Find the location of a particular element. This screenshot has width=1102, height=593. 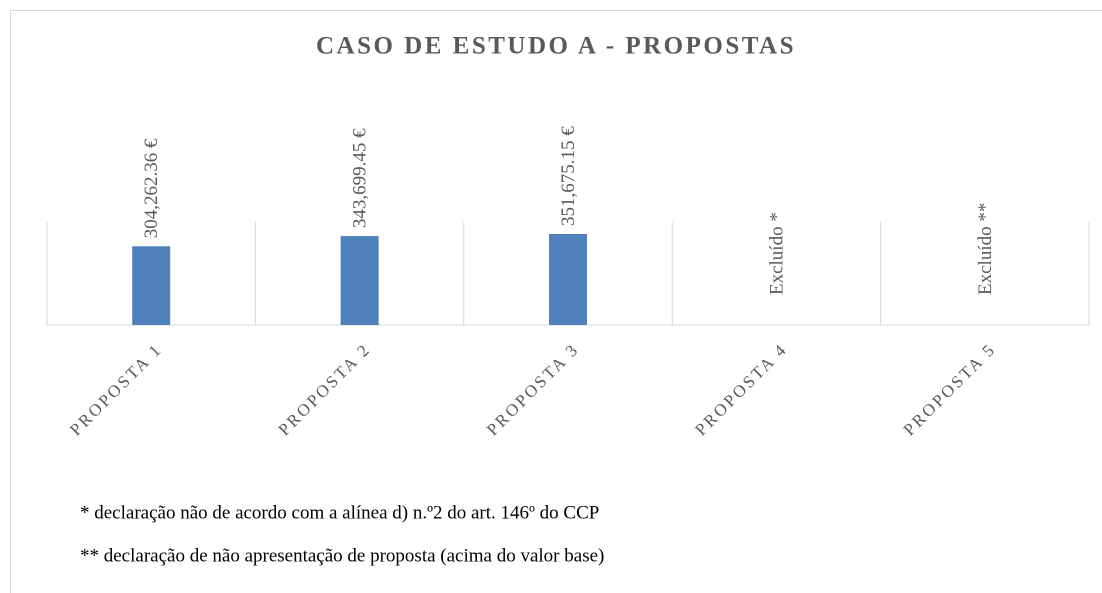

data-label: Excluído * is located at coordinates (776, 253).